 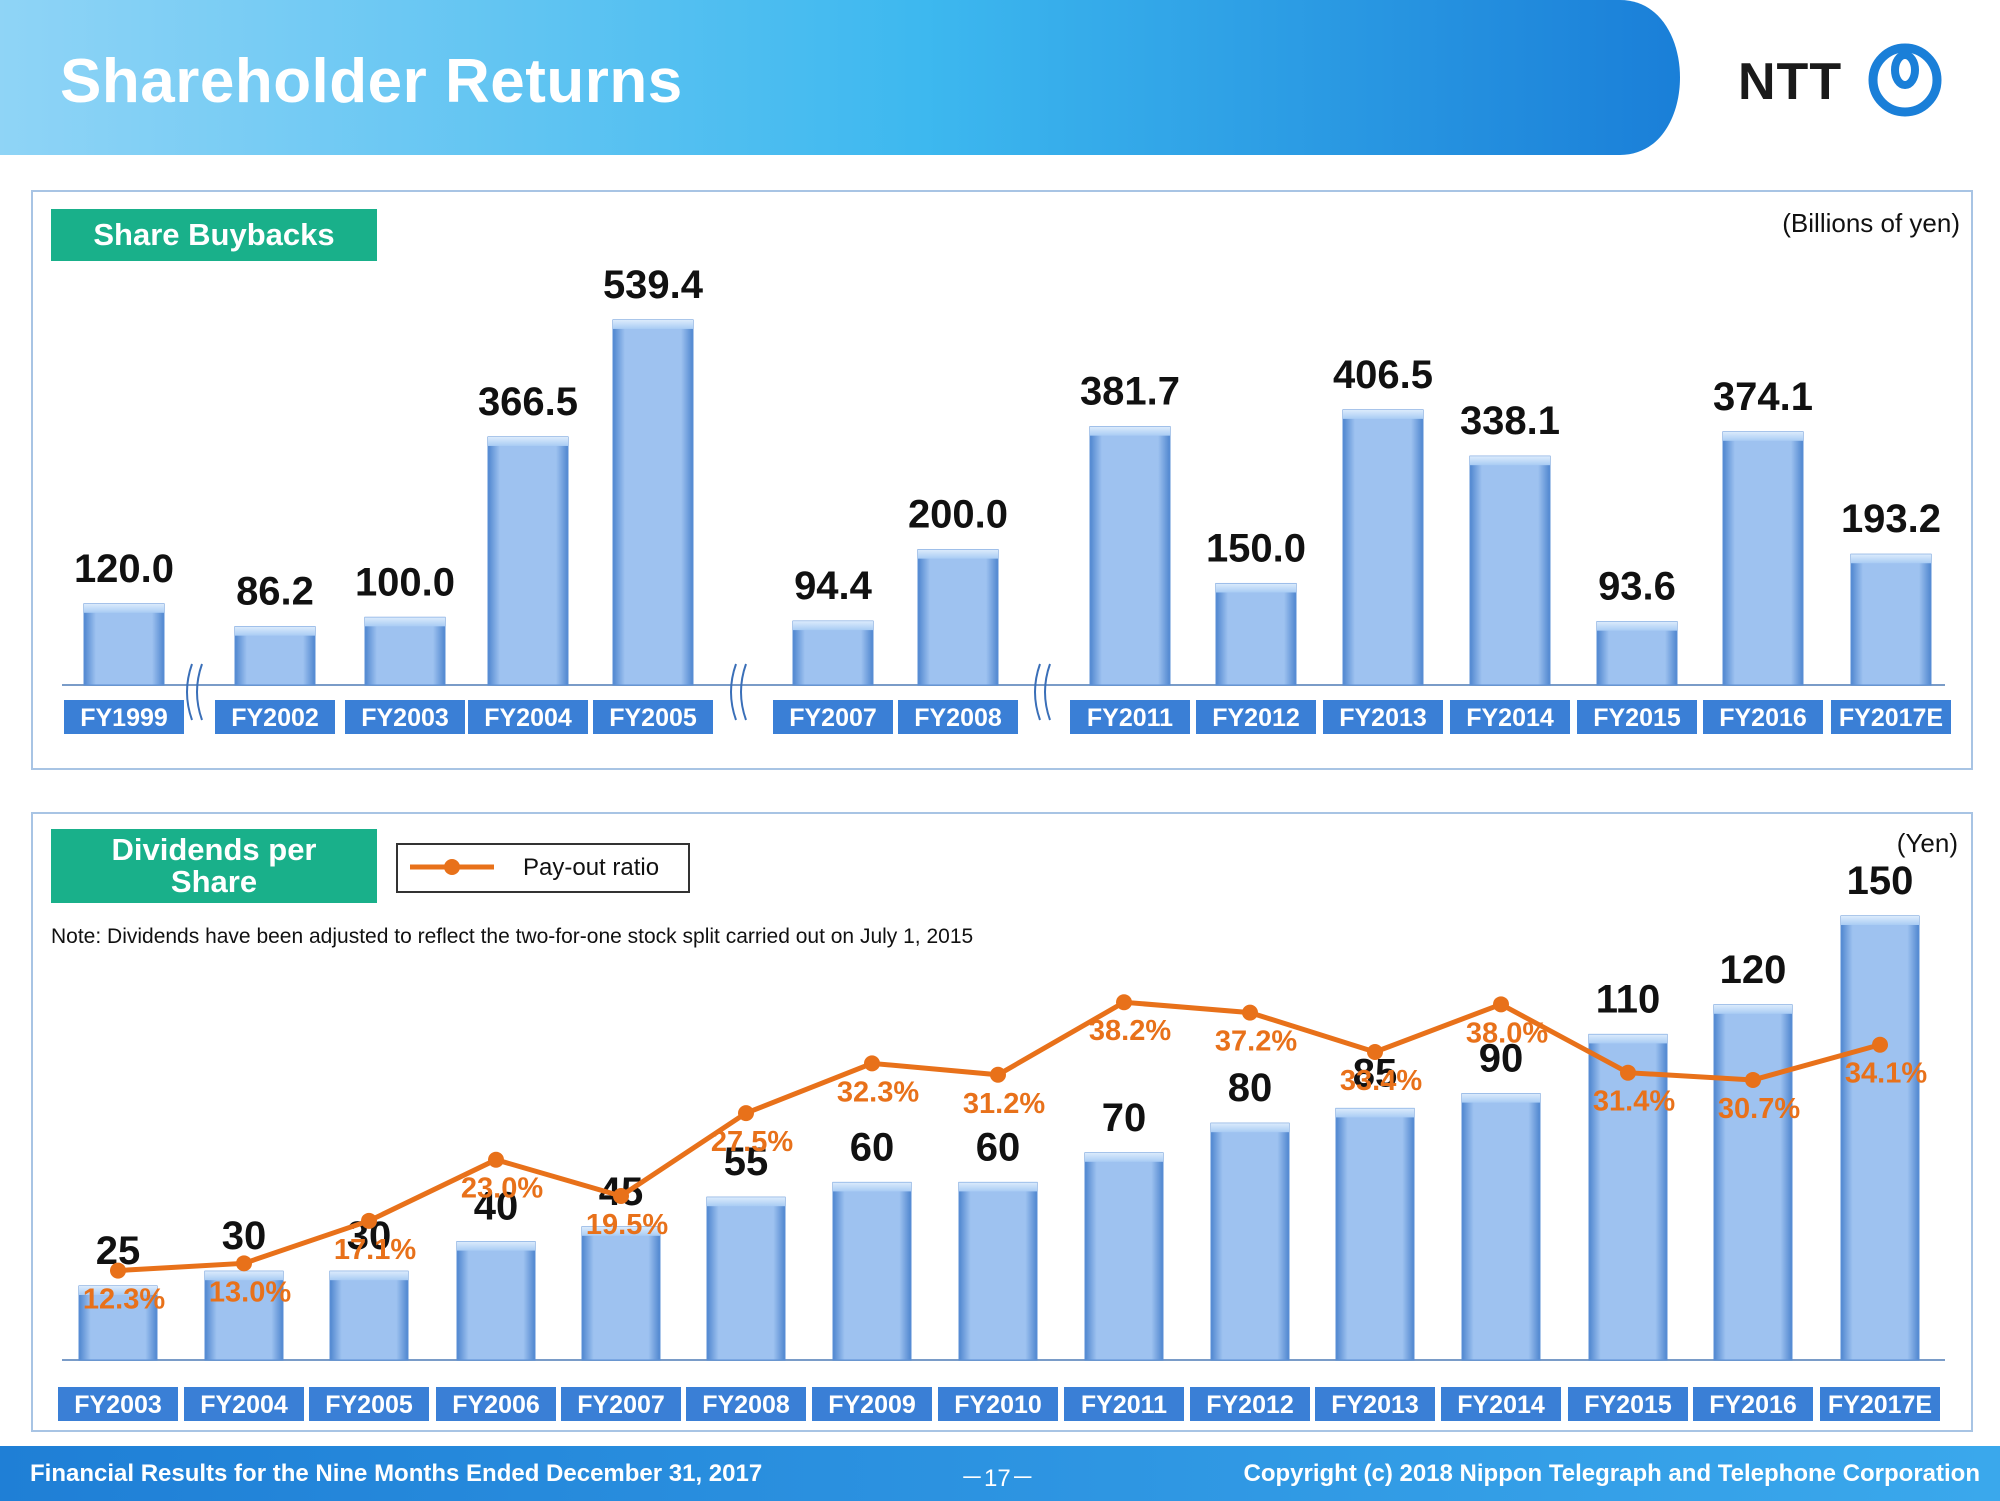 What do you see at coordinates (405, 582) in the screenshot?
I see `value-label: 100.0` at bounding box center [405, 582].